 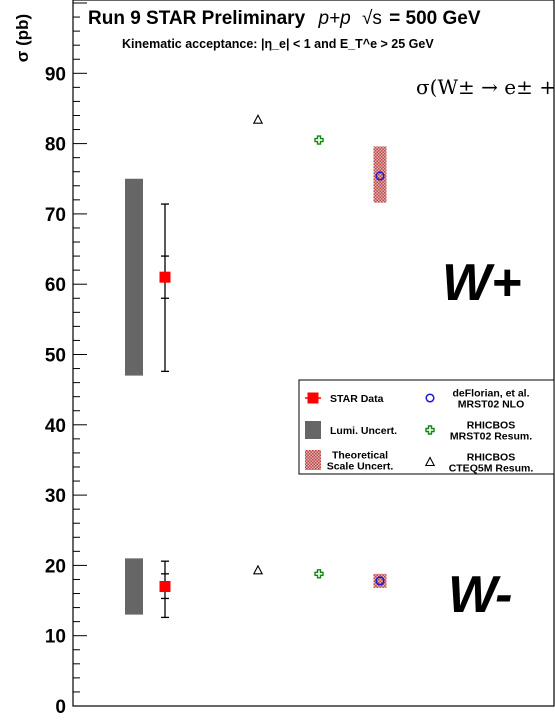 I want to click on defl-point-w-plus, so click(x=380, y=176).